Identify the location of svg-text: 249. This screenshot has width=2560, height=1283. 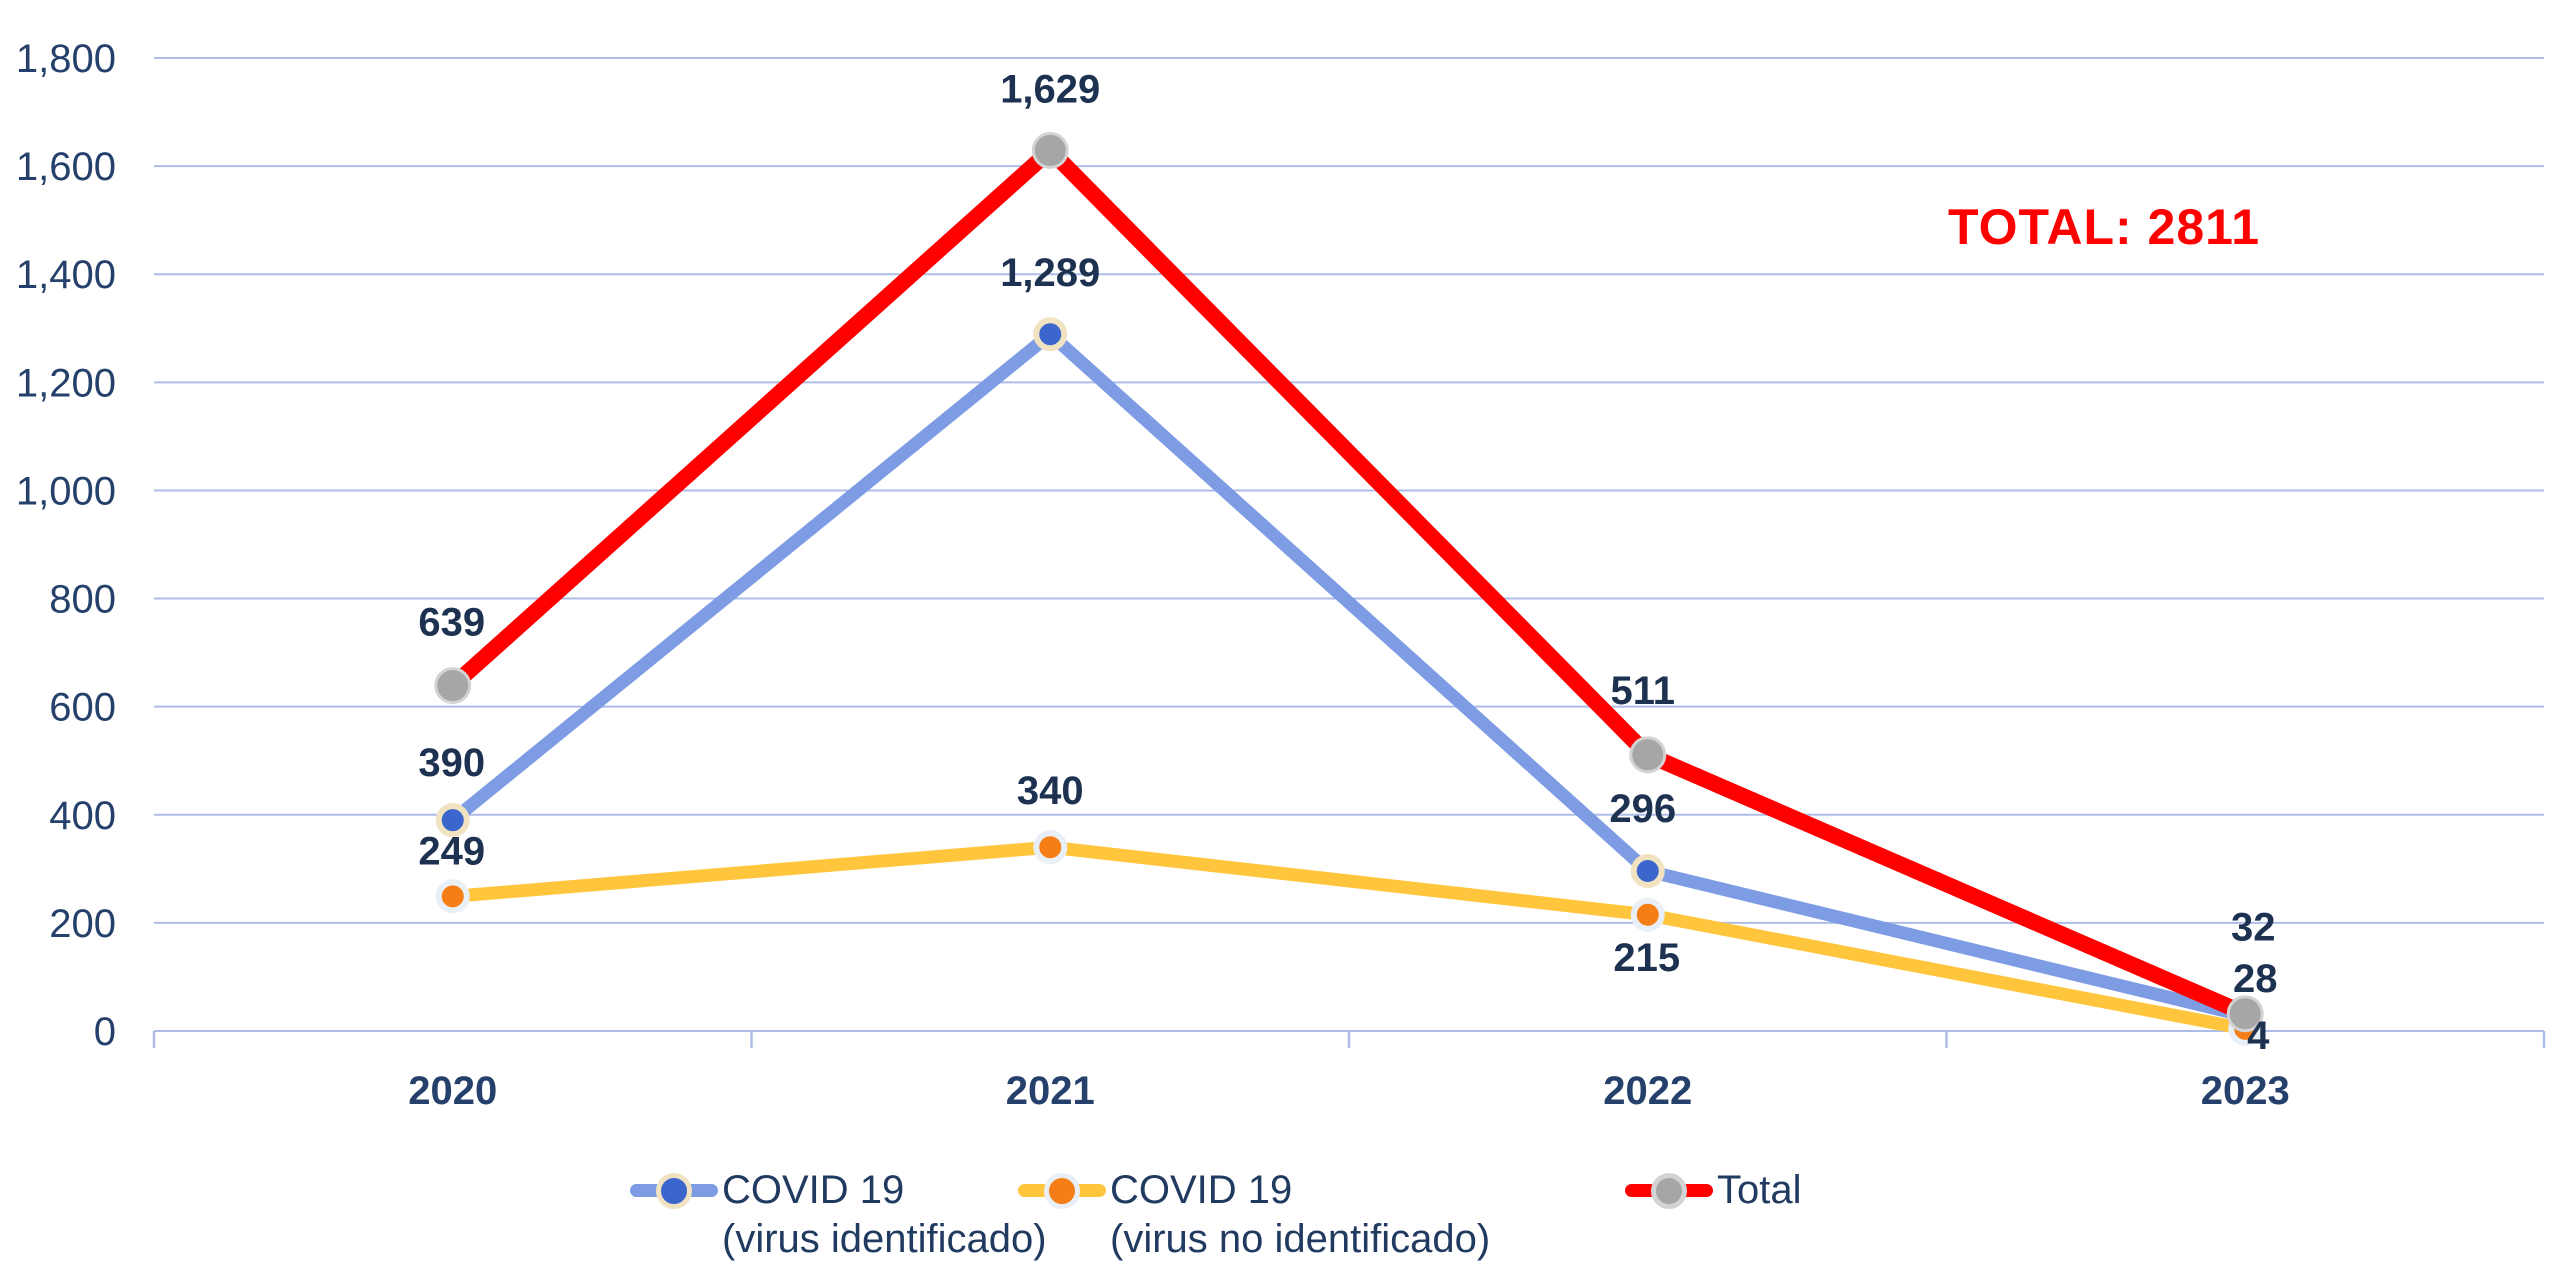
(451, 851).